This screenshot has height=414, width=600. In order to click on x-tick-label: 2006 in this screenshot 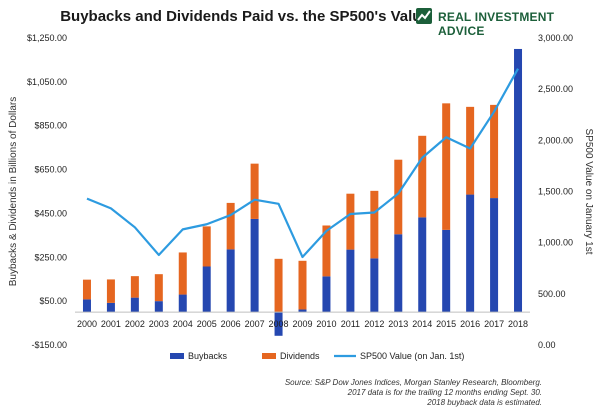, I will do `click(231, 324)`.